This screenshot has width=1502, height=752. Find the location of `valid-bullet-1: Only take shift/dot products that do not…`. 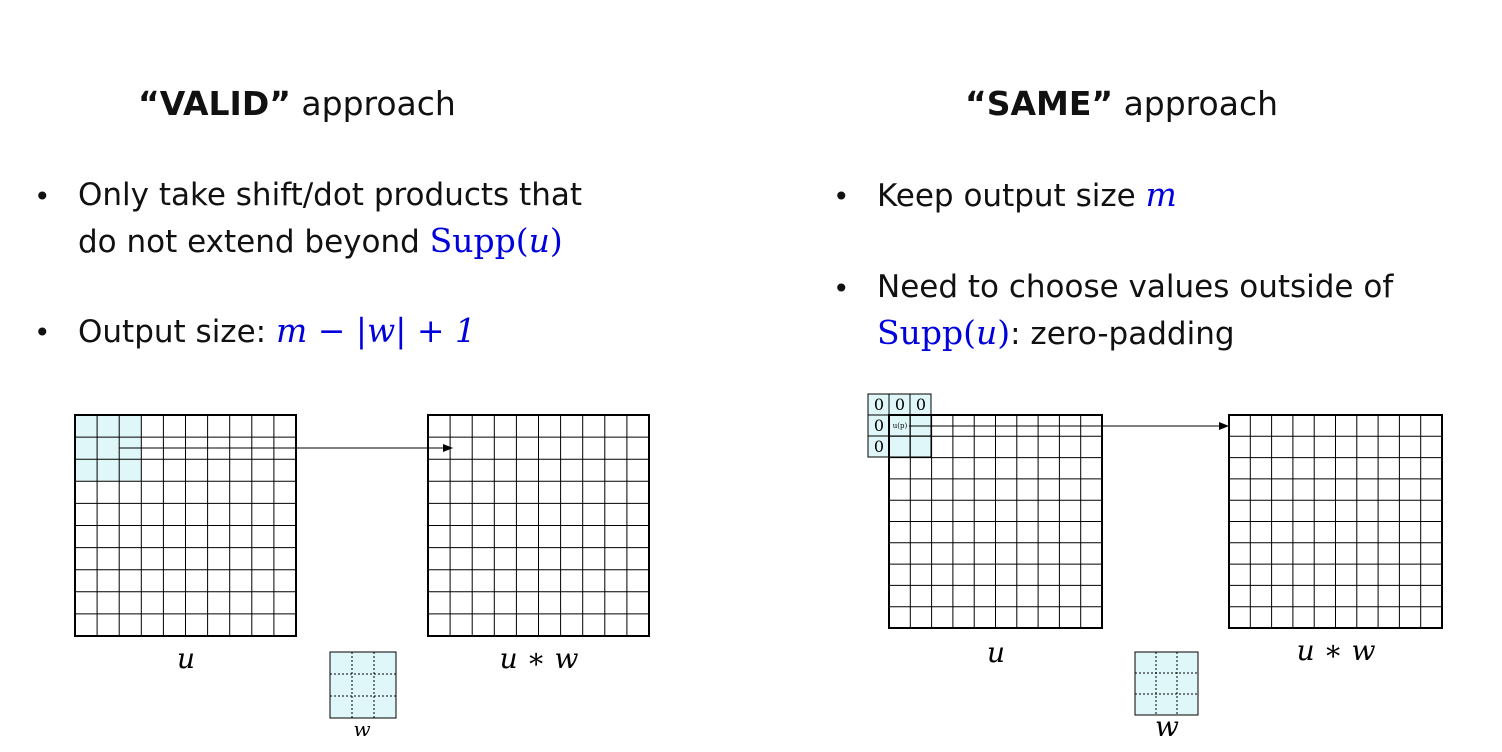

valid-bullet-1: Only take shift/dot products that do not… is located at coordinates (330, 218).